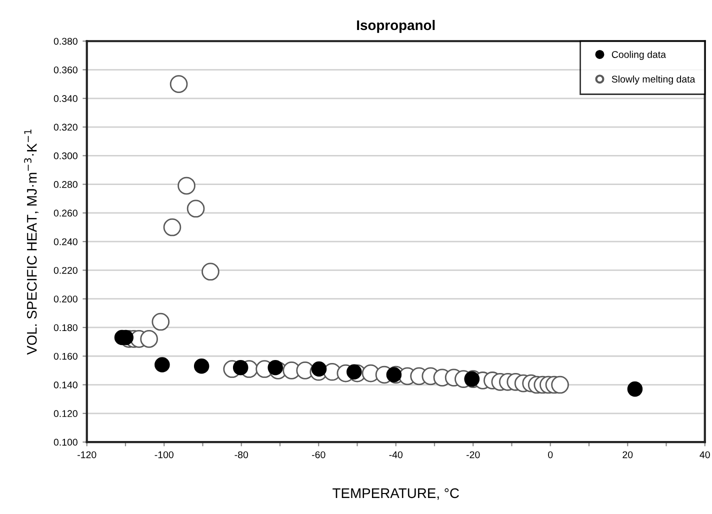 The height and width of the screenshot is (514, 712). Describe the element at coordinates (654, 80) in the screenshot. I see `legend-label: Slowly melting data` at that location.